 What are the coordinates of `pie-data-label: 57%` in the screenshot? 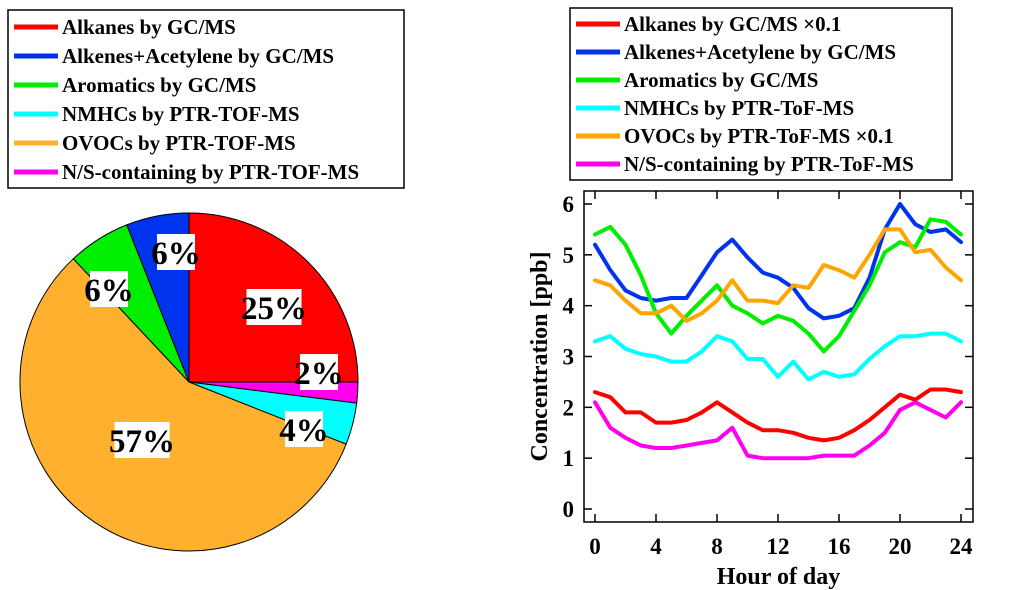 It's located at (142, 442).